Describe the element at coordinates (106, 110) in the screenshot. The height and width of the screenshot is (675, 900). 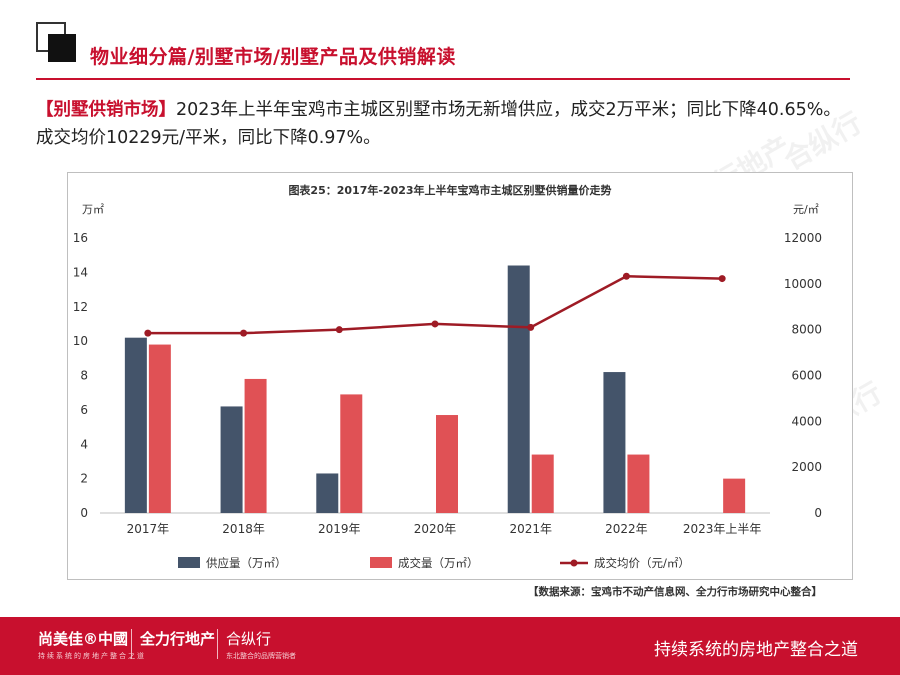
I see `intro-tag: 【别墅供销市场】` at that location.